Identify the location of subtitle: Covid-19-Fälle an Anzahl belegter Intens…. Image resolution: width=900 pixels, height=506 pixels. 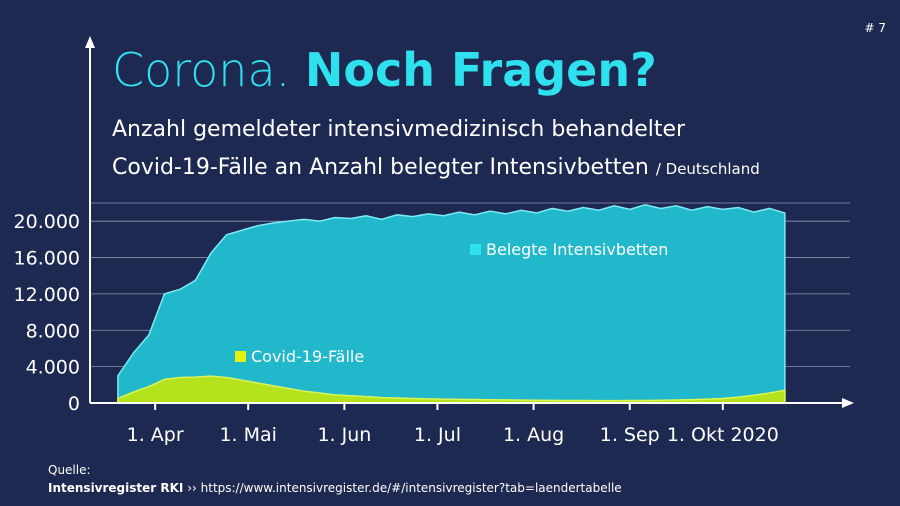
(436, 167).